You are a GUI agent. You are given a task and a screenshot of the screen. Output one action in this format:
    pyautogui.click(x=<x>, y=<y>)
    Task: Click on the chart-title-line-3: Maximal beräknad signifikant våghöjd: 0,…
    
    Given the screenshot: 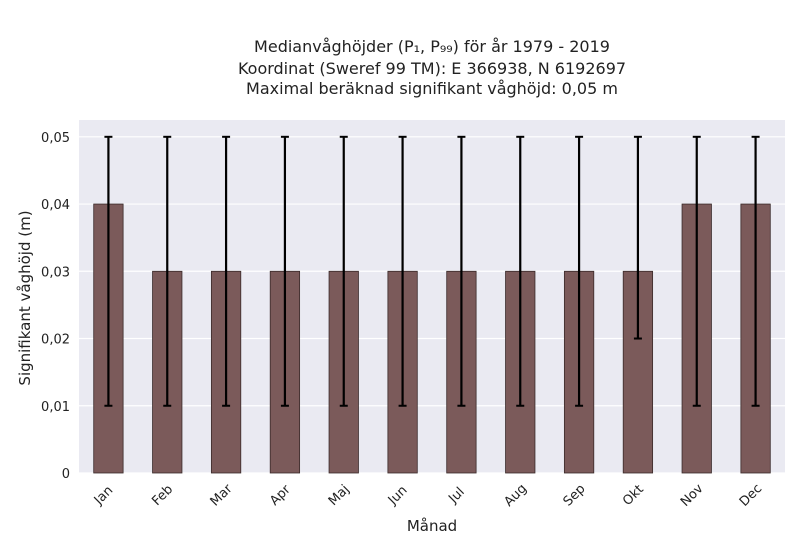 What is the action you would take?
    pyautogui.click(x=432, y=88)
    